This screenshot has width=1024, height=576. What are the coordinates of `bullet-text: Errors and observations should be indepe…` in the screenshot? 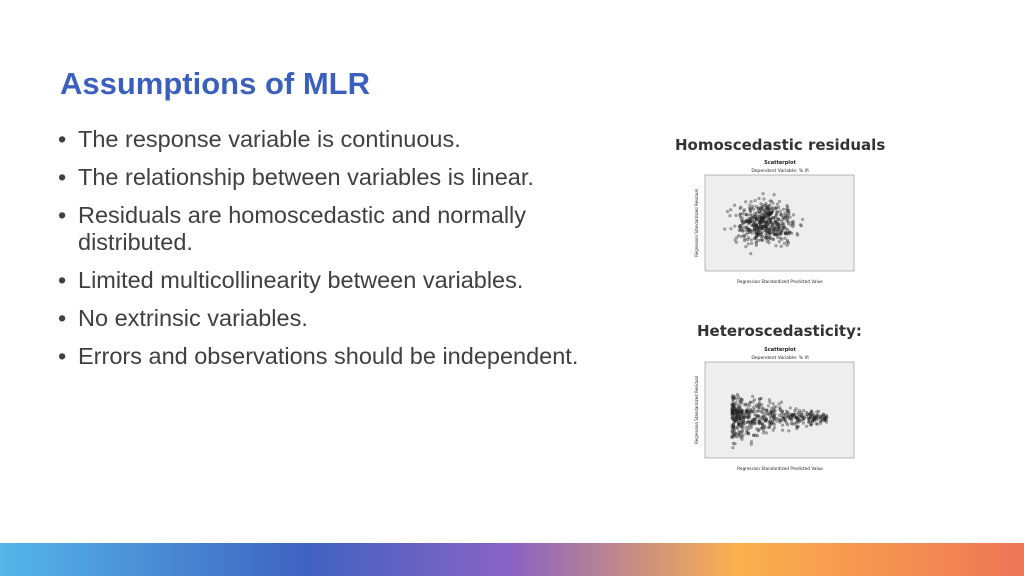 It's located at (328, 356).